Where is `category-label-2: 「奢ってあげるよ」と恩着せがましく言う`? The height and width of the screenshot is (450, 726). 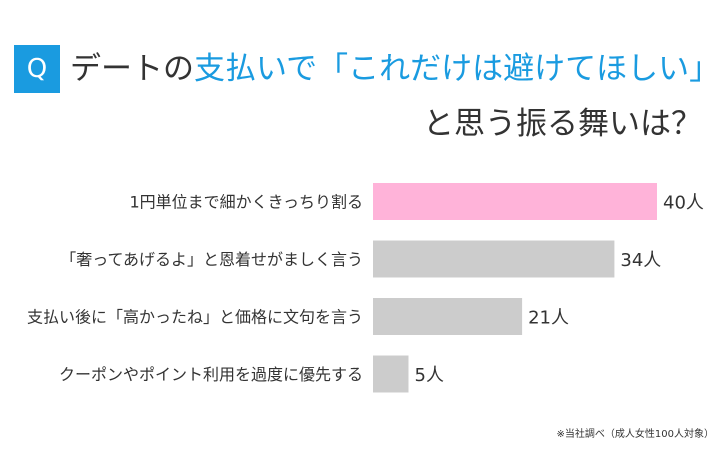
category-label-2: 「奢ってあげるよ」と恩着せがましく言う is located at coordinates (211, 259).